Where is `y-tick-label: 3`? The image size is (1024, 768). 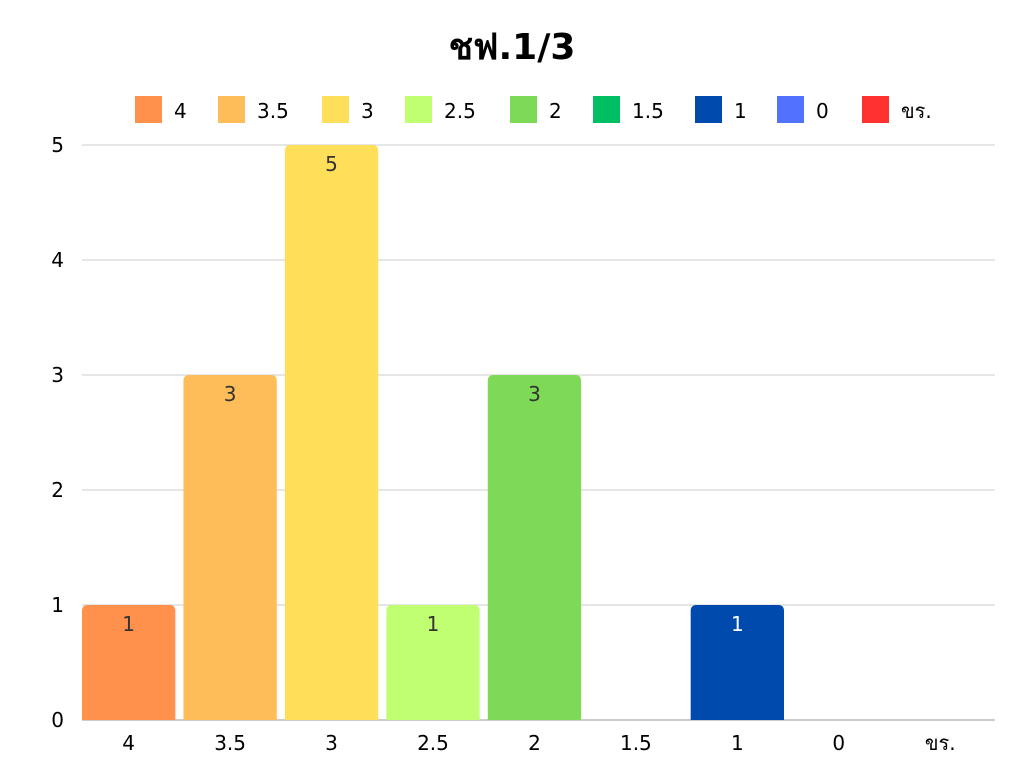 y-tick-label: 3 is located at coordinates (57, 375).